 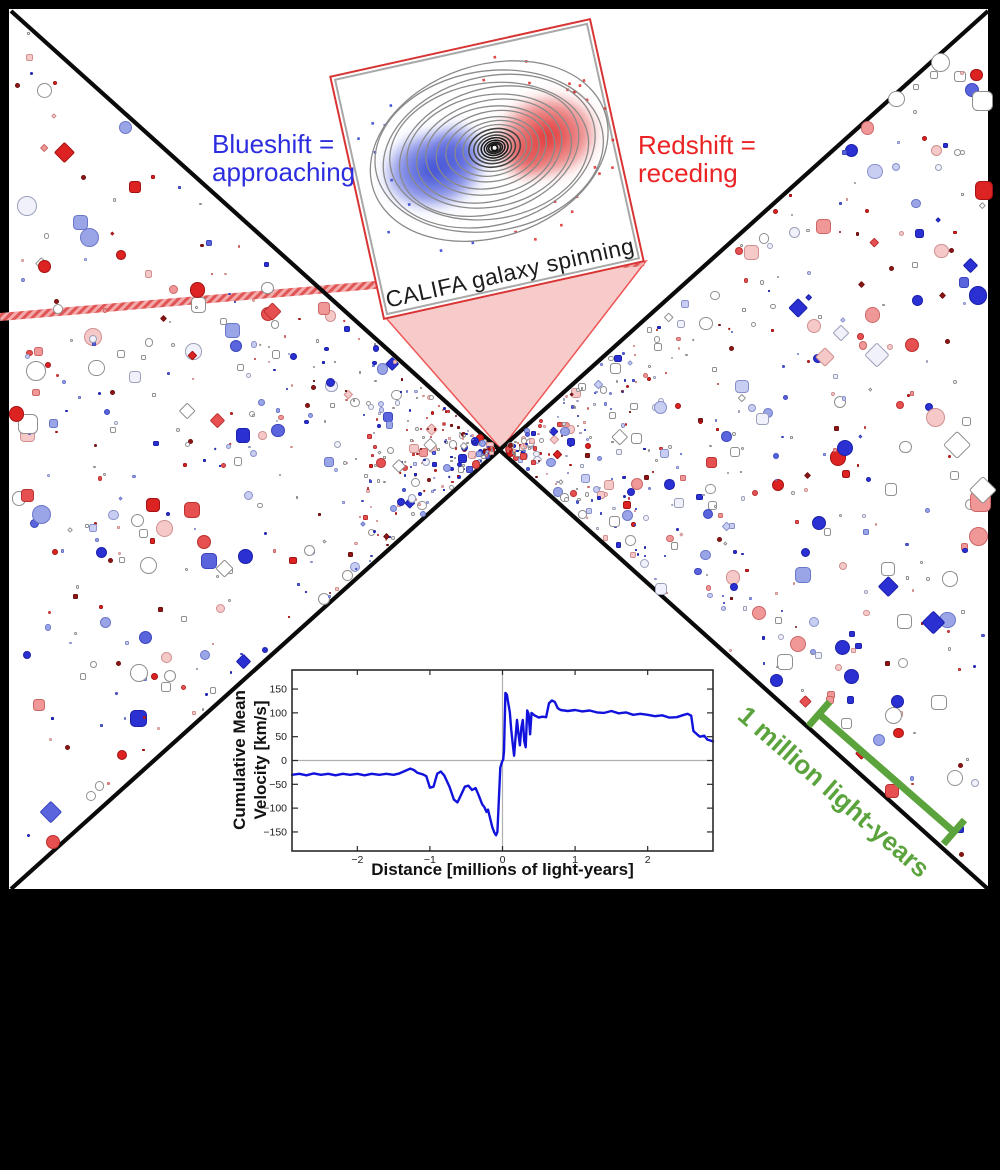 What do you see at coordinates (275, 809) in the screenshot?
I see `y-tick-label: −100` at bounding box center [275, 809].